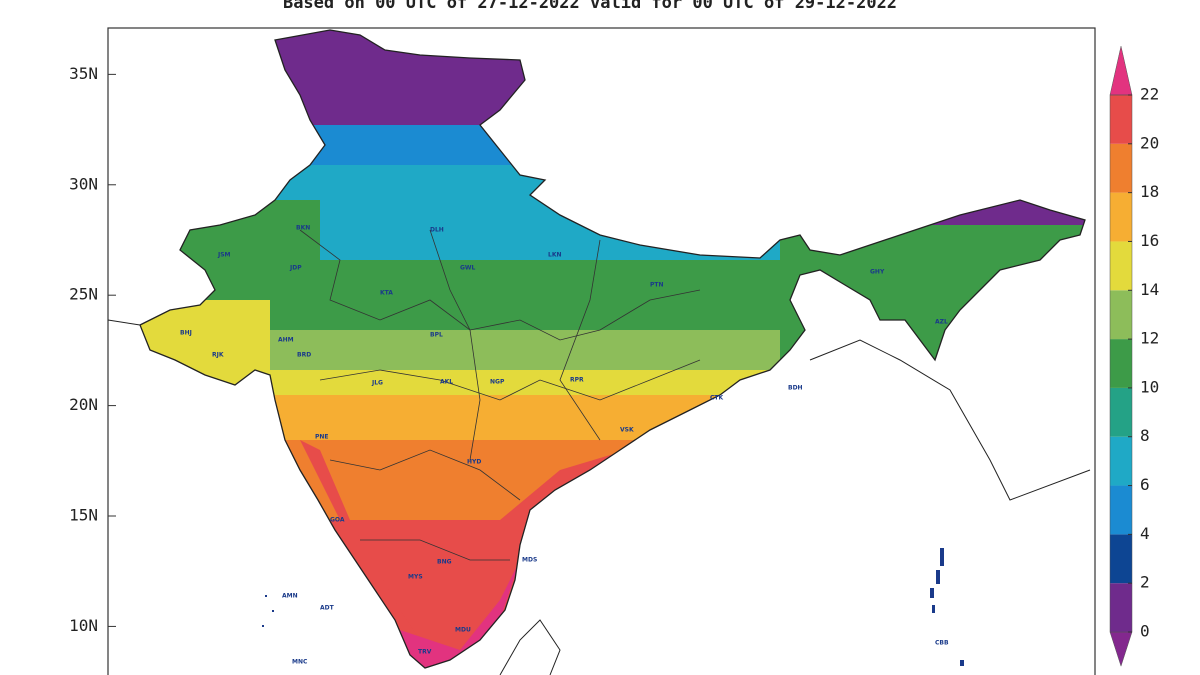  What do you see at coordinates (290, 596) in the screenshot?
I see `station-label: AMN` at bounding box center [290, 596].